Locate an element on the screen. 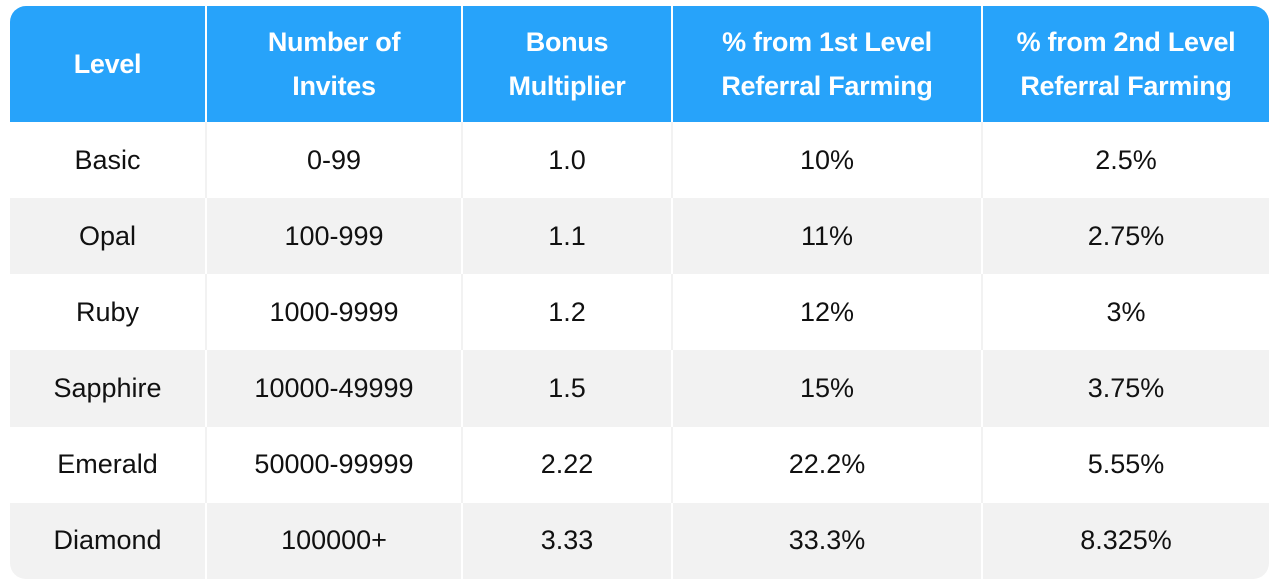 The width and height of the screenshot is (1280, 588). table-row: Opal 100-999 1.1 11% 2.75% is located at coordinates (639, 236).